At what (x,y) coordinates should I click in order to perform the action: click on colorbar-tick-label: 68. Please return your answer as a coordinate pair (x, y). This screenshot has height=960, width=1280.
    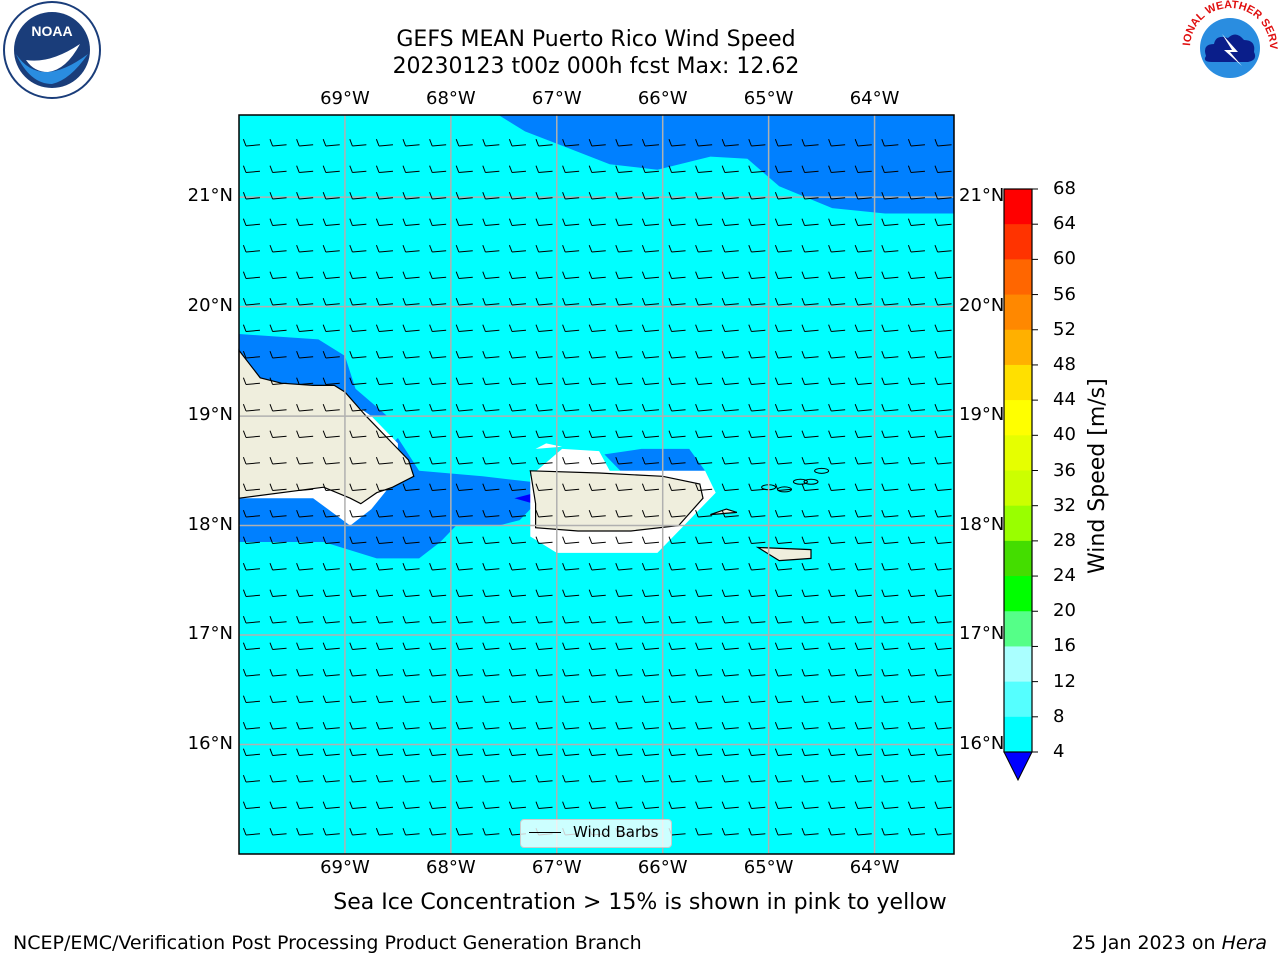
    Looking at the image, I should click on (1064, 188).